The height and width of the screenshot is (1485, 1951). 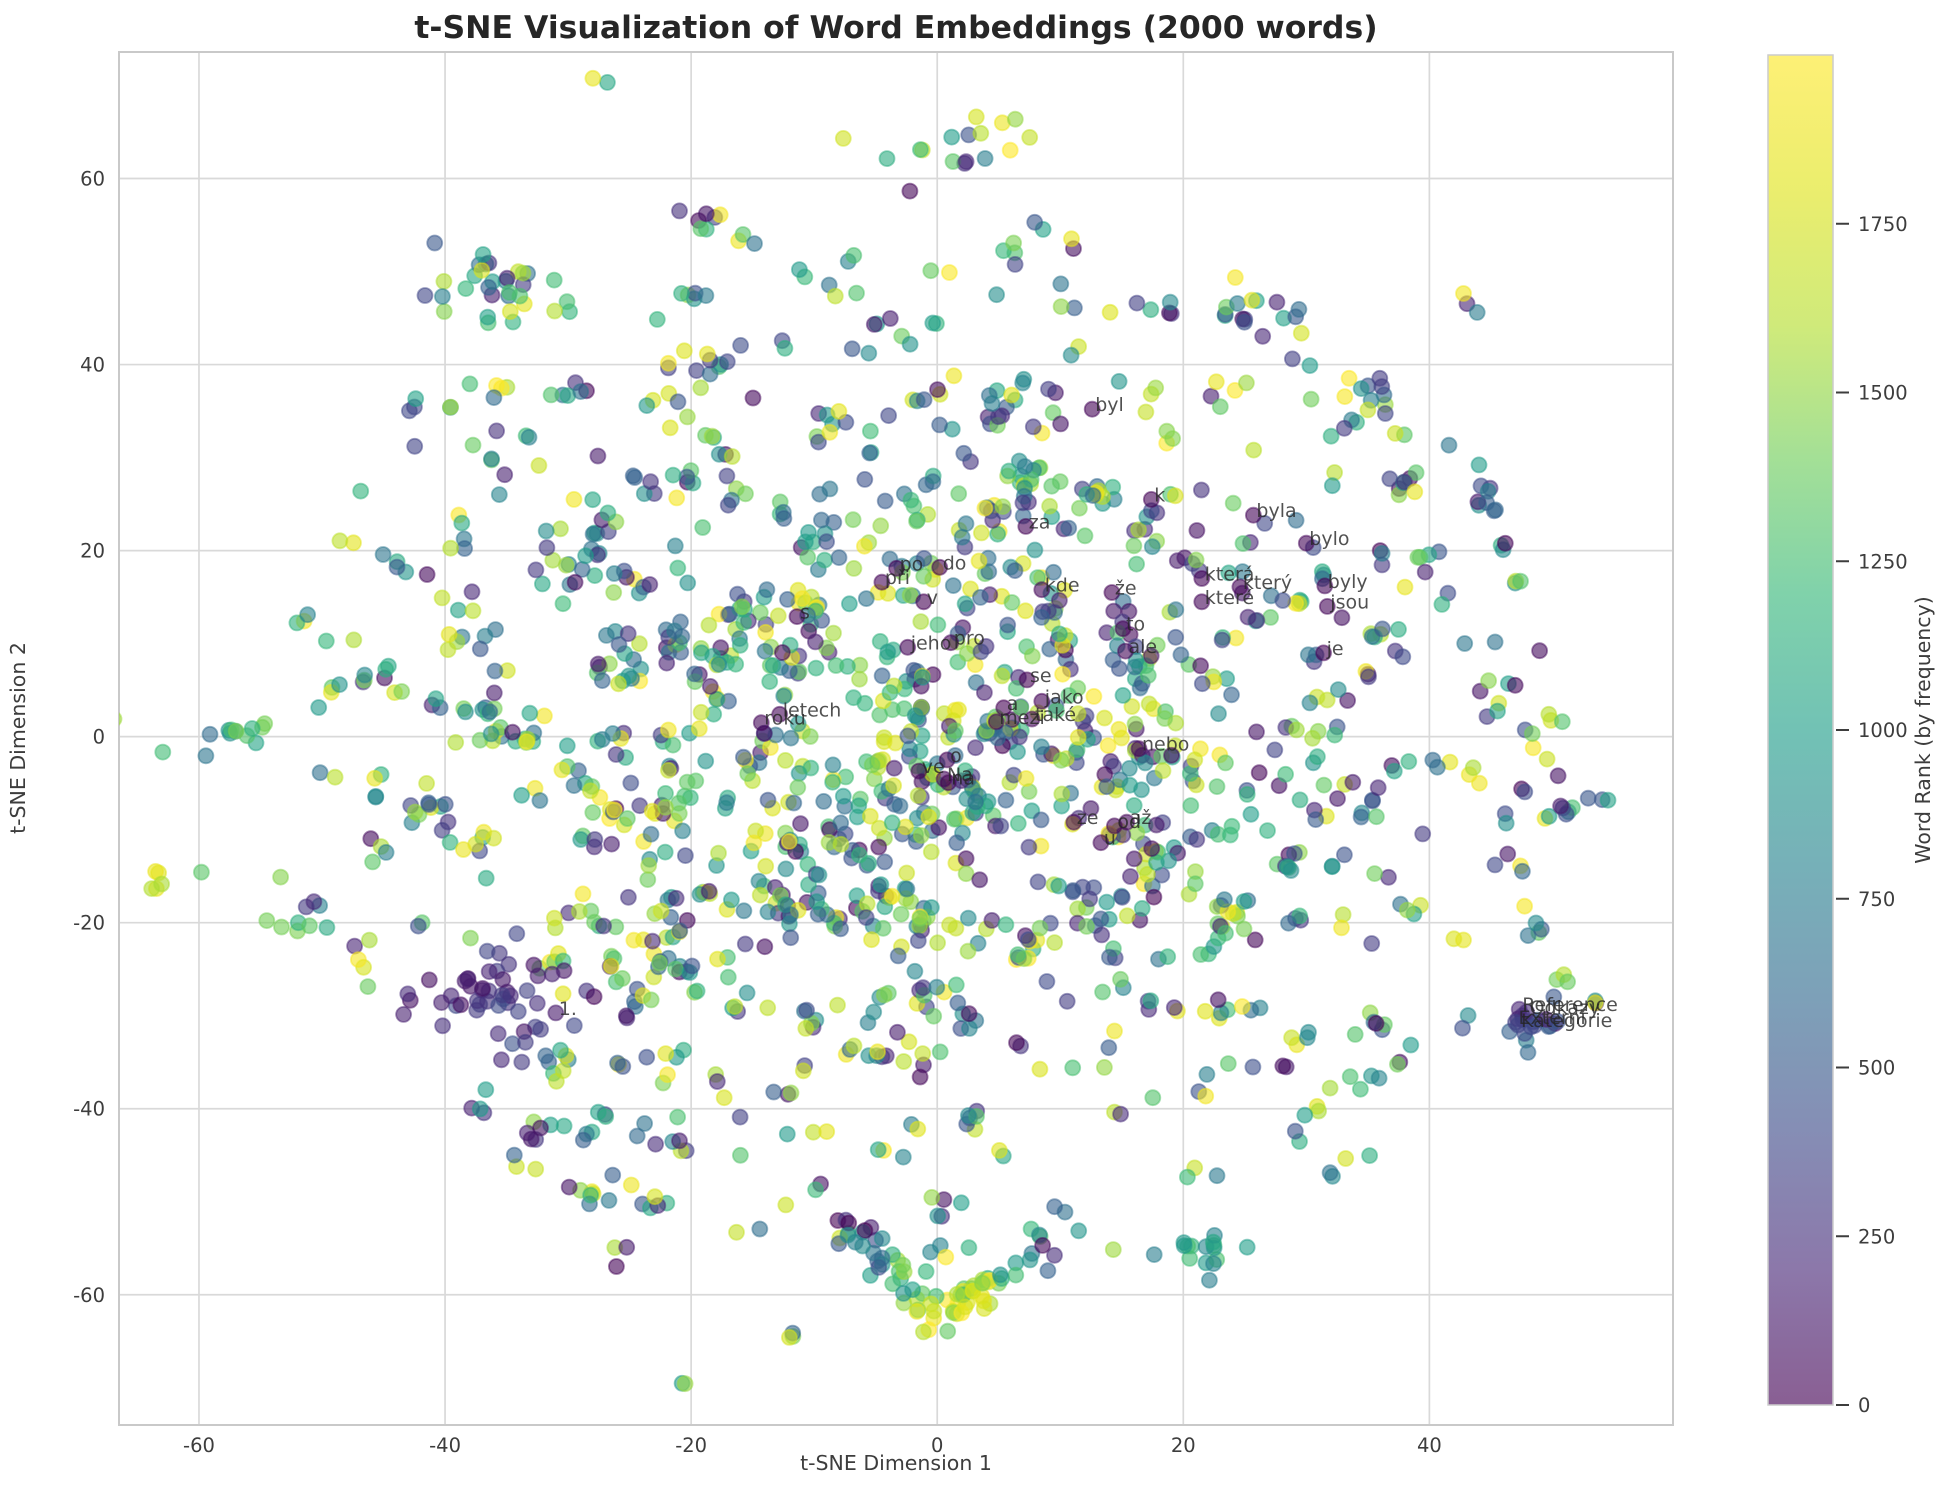 I want to click on word-label: od, so click(x=1129, y=822).